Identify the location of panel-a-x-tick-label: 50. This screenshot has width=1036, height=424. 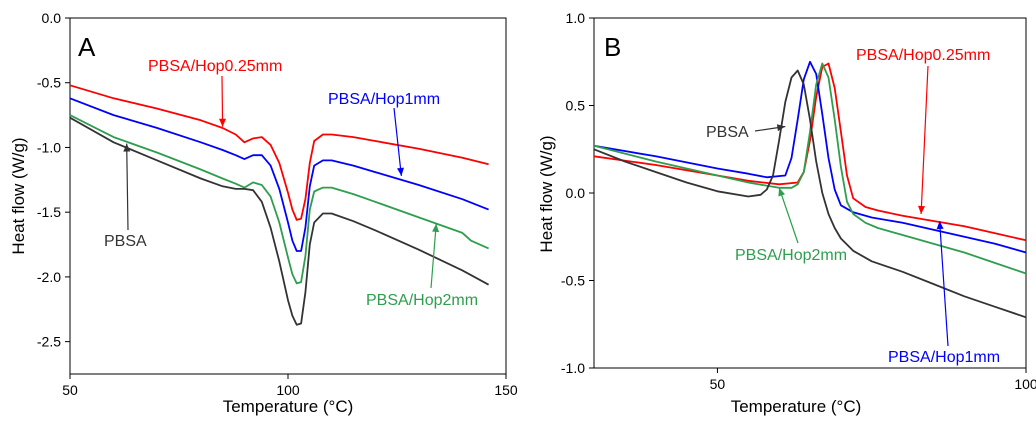
(70, 390).